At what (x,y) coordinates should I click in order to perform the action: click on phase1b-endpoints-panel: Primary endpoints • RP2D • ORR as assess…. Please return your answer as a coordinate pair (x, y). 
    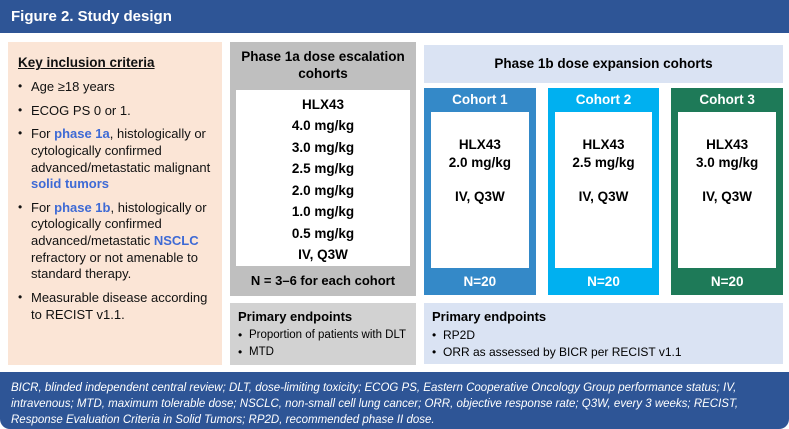
    Looking at the image, I should click on (603, 333).